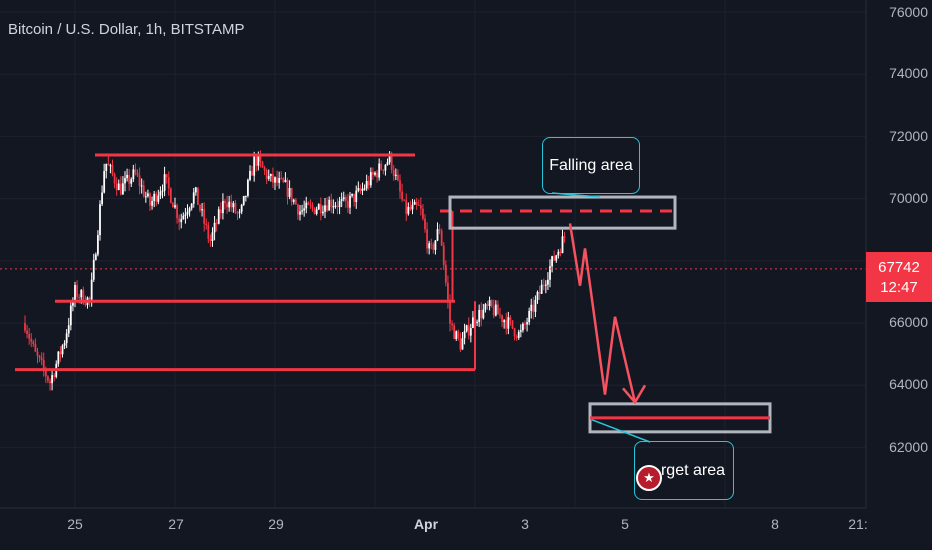 The image size is (932, 550). Describe the element at coordinates (75, 524) in the screenshot. I see `time-tick-25: 25` at that location.